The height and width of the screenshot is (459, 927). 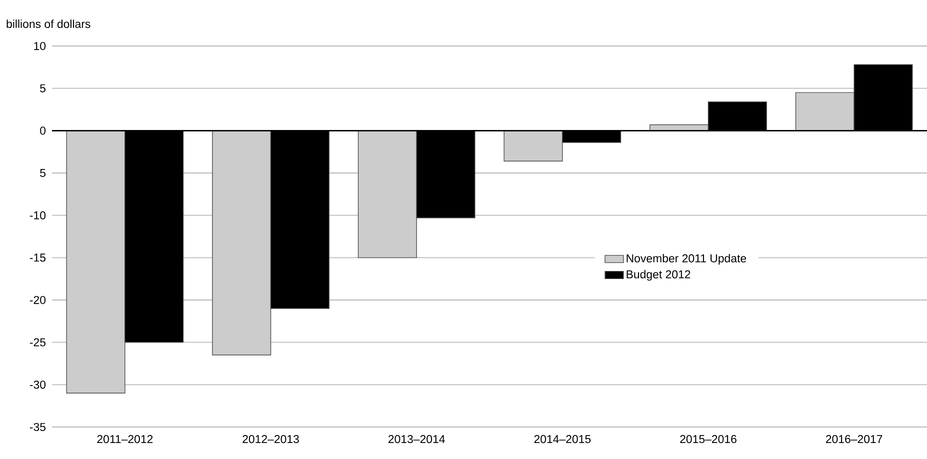 What do you see at coordinates (708, 439) in the screenshot?
I see `x-tick-label: 2015–2016` at bounding box center [708, 439].